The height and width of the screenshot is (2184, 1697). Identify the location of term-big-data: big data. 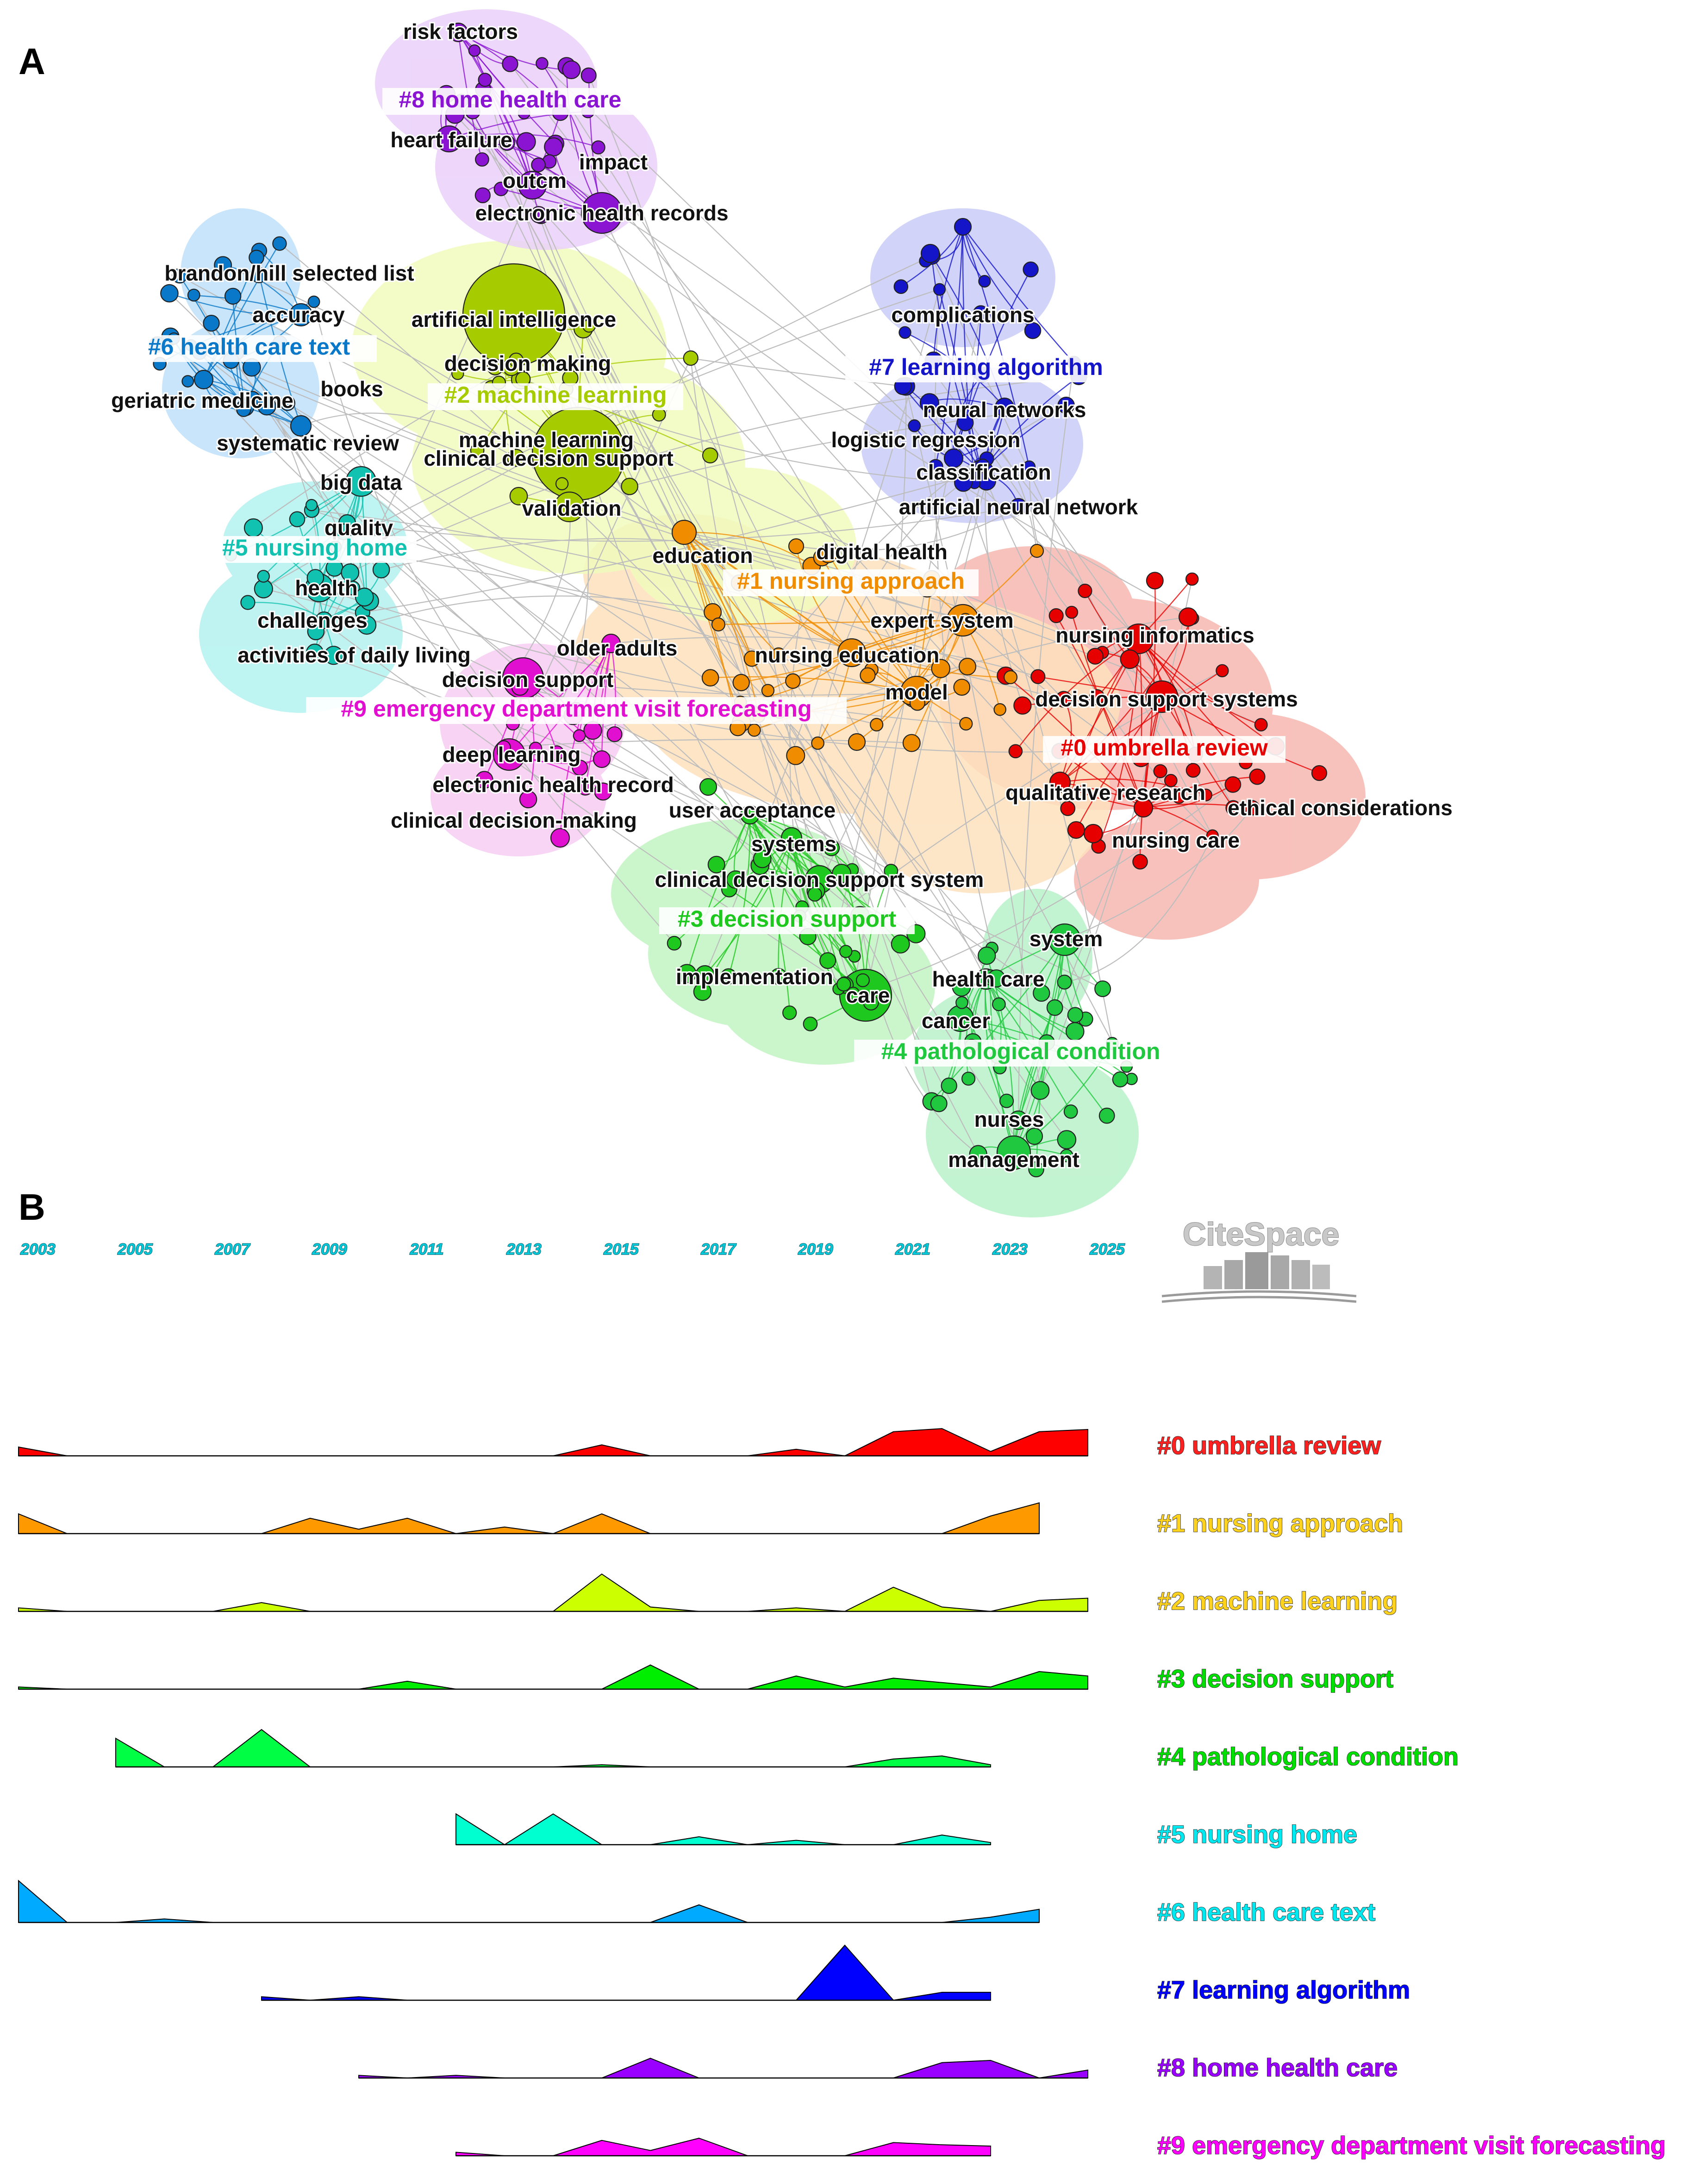
(361, 482).